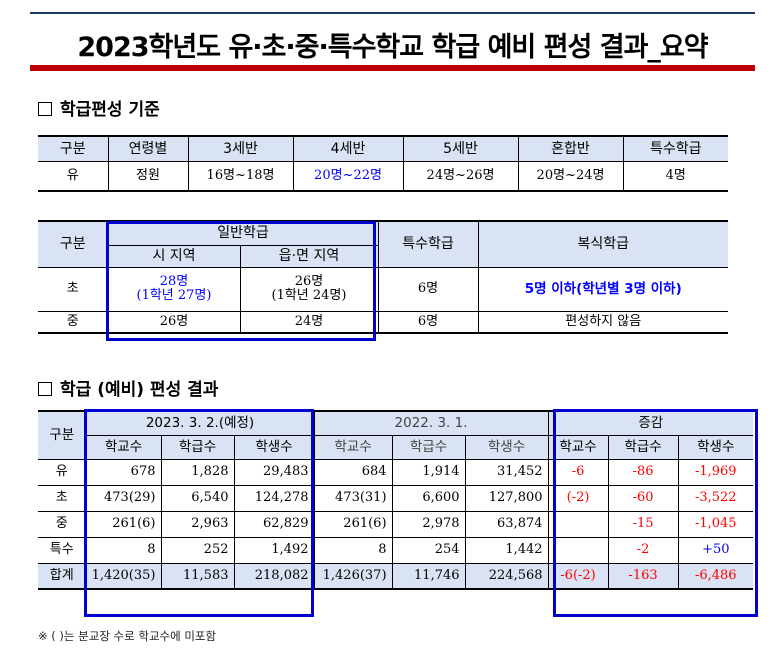  I want to click on table-cell: 26명 (1학년 24명), so click(309, 289).